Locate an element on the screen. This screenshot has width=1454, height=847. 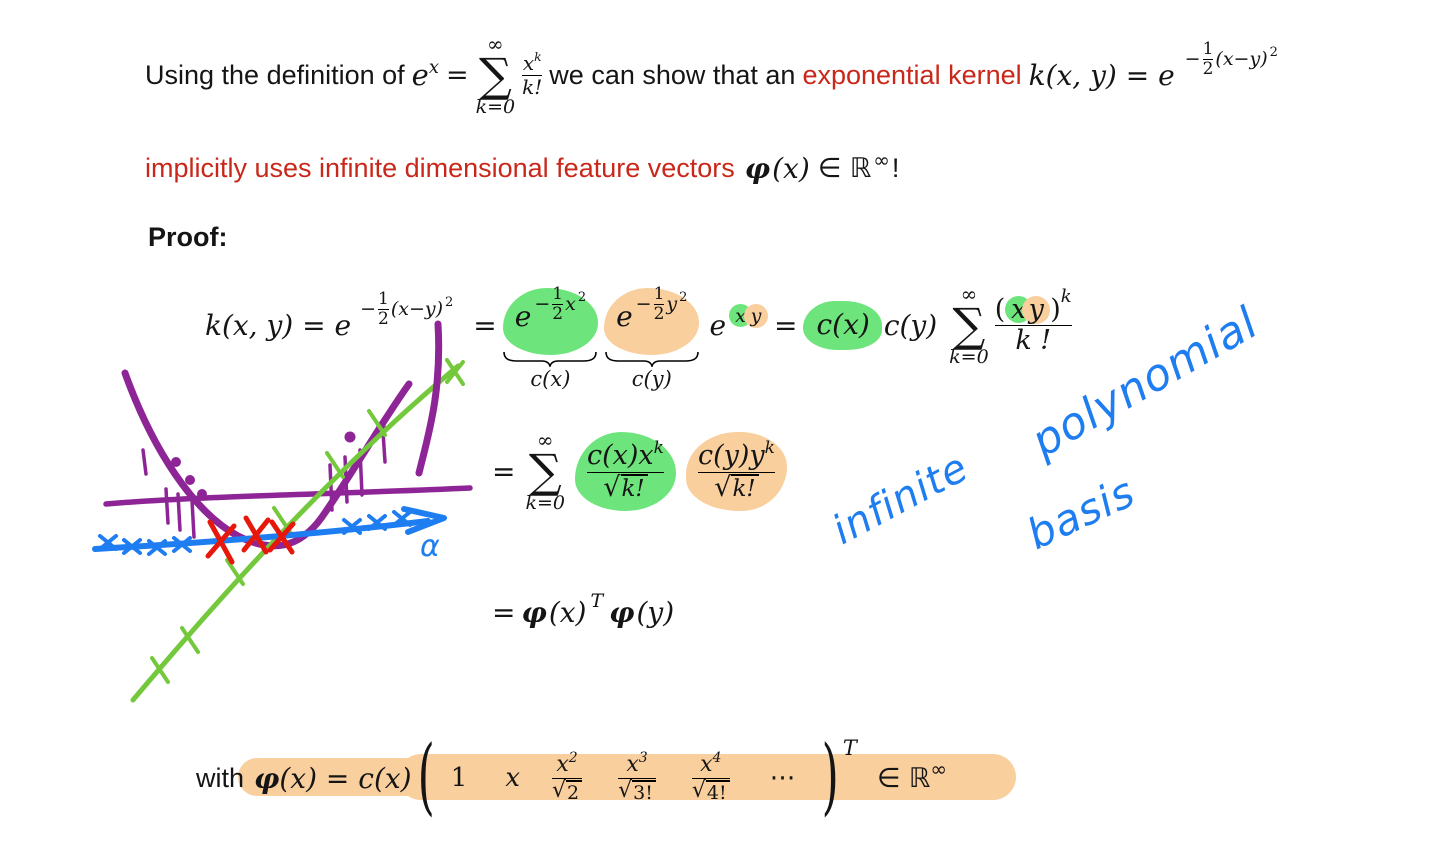
phi-arg: (x) is located at coordinates (791, 168).